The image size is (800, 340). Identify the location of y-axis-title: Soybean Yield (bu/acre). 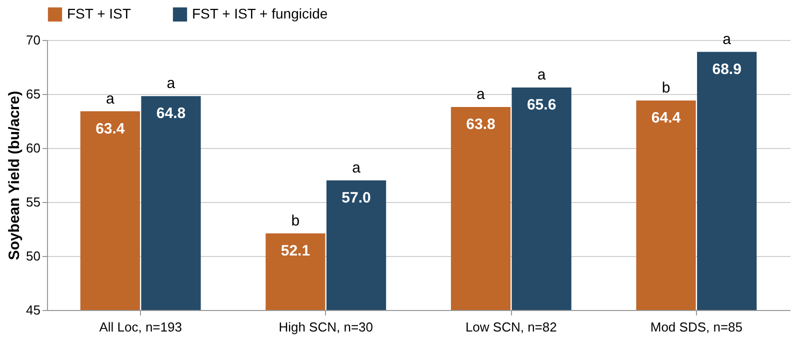
(15, 175).